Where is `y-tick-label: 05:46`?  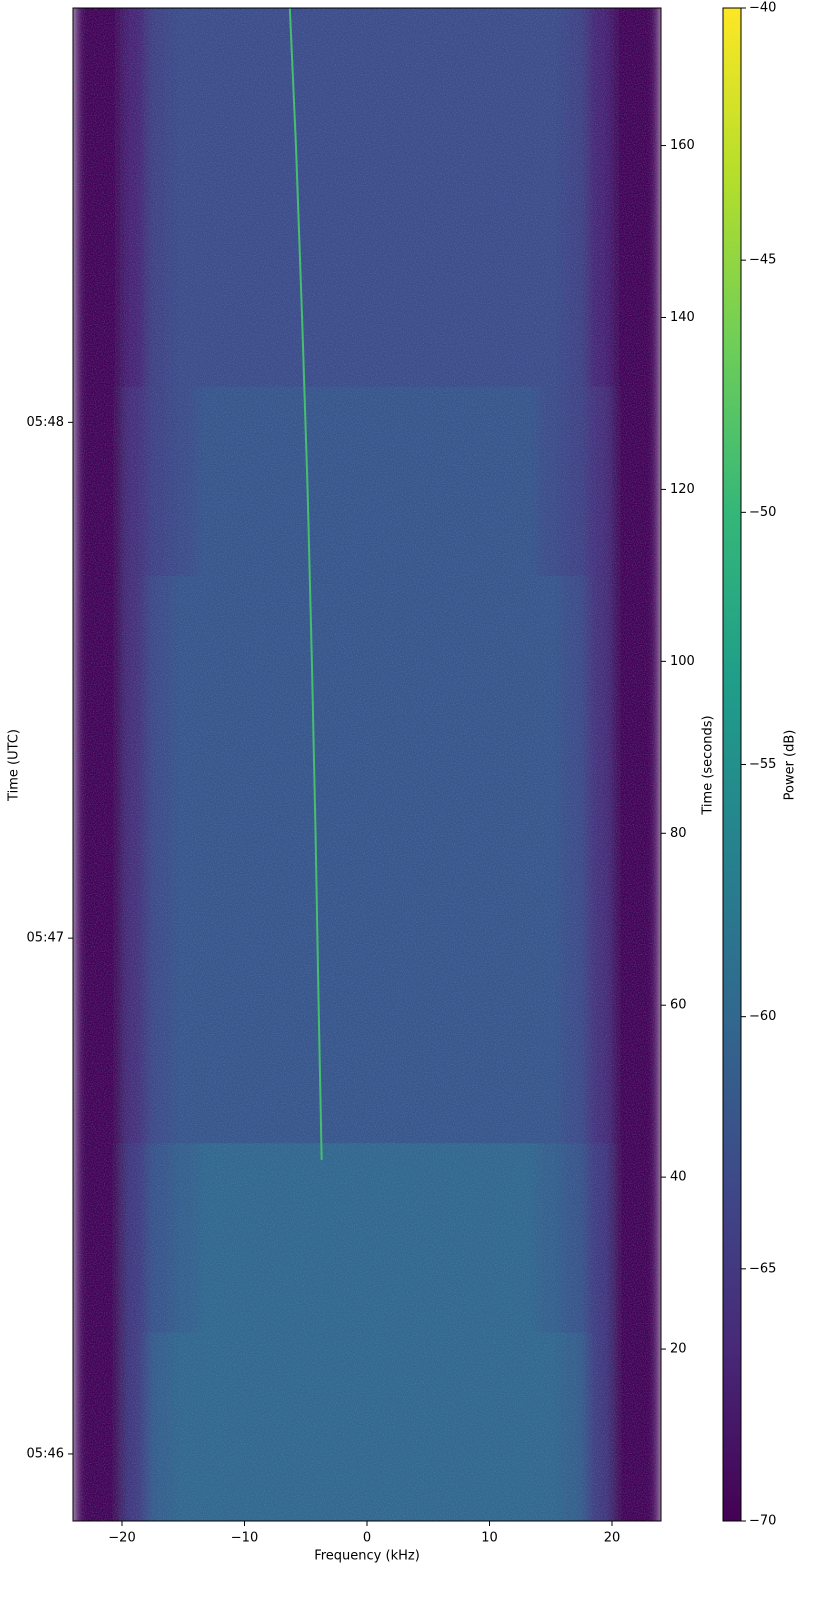
y-tick-label: 05:46 is located at coordinates (45, 1453).